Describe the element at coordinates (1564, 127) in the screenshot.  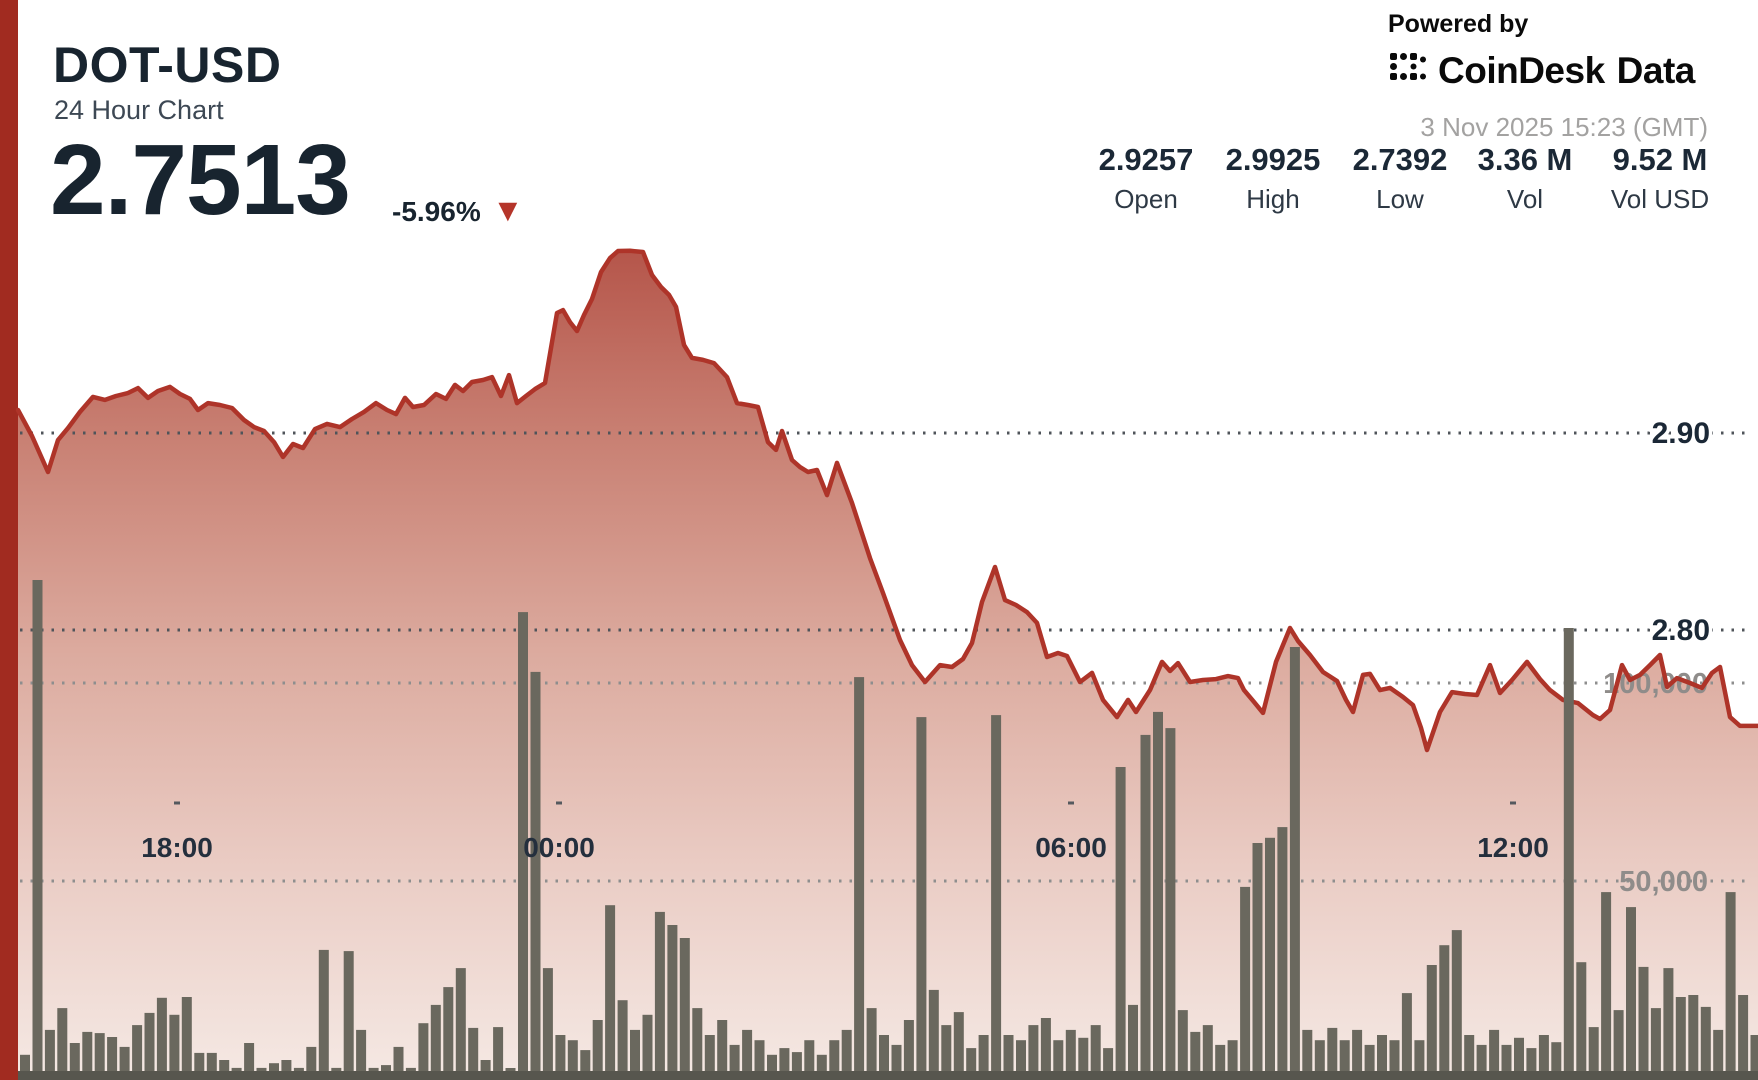
I see `chart-timestamp: 3 Nov 2025 15:23 (GMT)` at that location.